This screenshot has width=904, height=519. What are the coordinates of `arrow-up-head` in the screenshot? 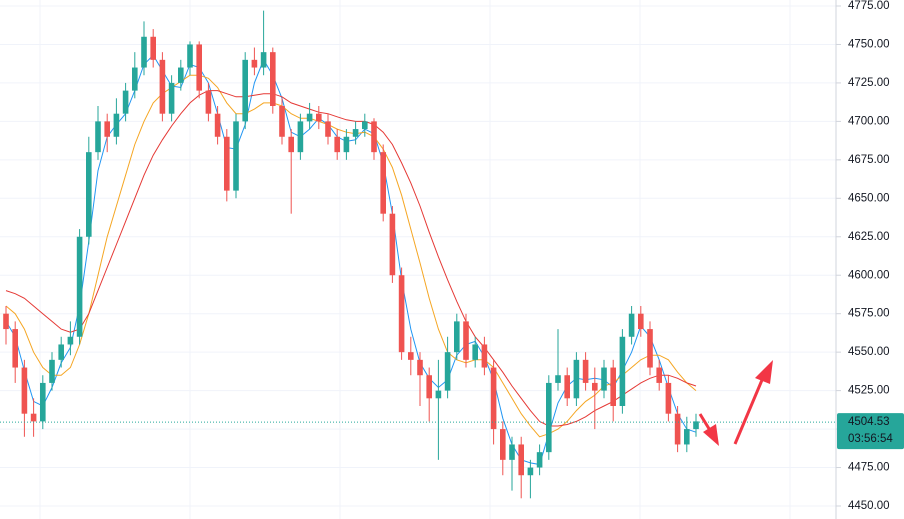 It's located at (764, 372).